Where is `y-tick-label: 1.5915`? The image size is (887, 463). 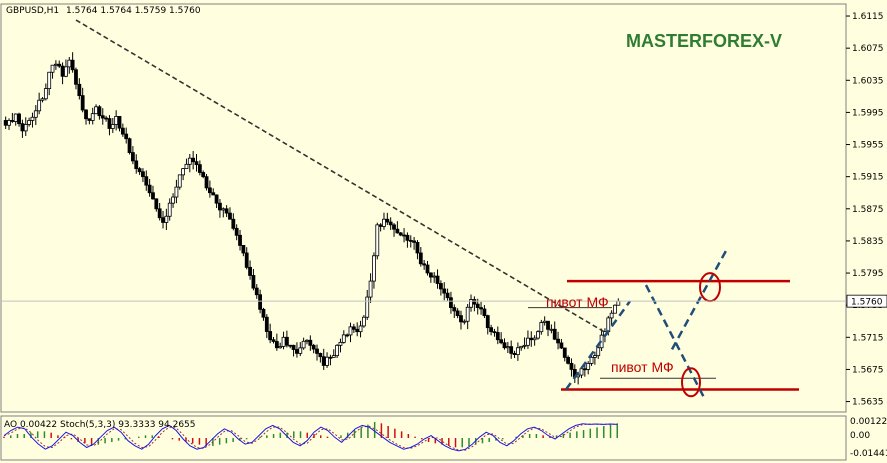 y-tick-label: 1.5915 is located at coordinates (868, 178).